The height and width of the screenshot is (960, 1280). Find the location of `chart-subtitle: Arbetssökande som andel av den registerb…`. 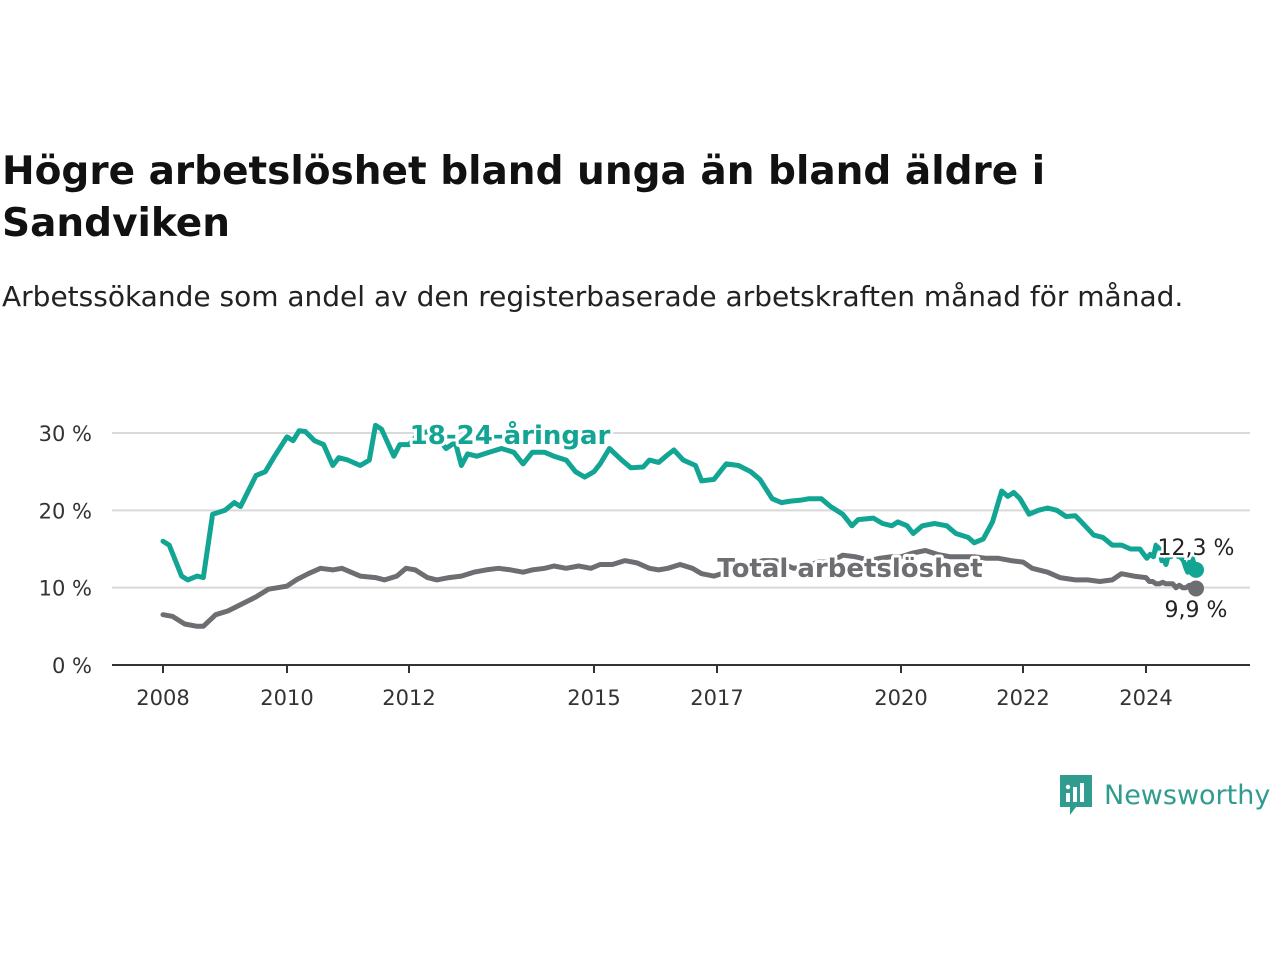

chart-subtitle: Arbetssökande som andel av den registerb… is located at coordinates (593, 296).